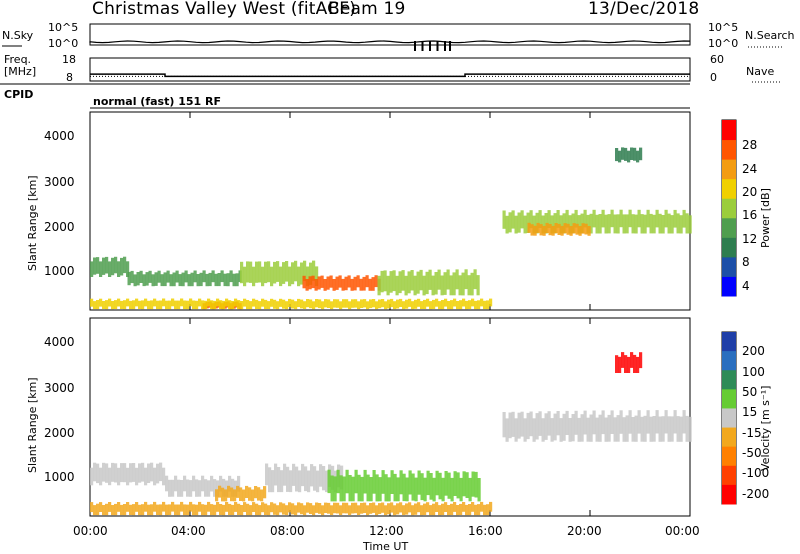 Image resolution: width=800 pixels, height=554 pixels. What do you see at coordinates (59, 136) in the screenshot?
I see `power-ytick-4000: 4000` at bounding box center [59, 136].